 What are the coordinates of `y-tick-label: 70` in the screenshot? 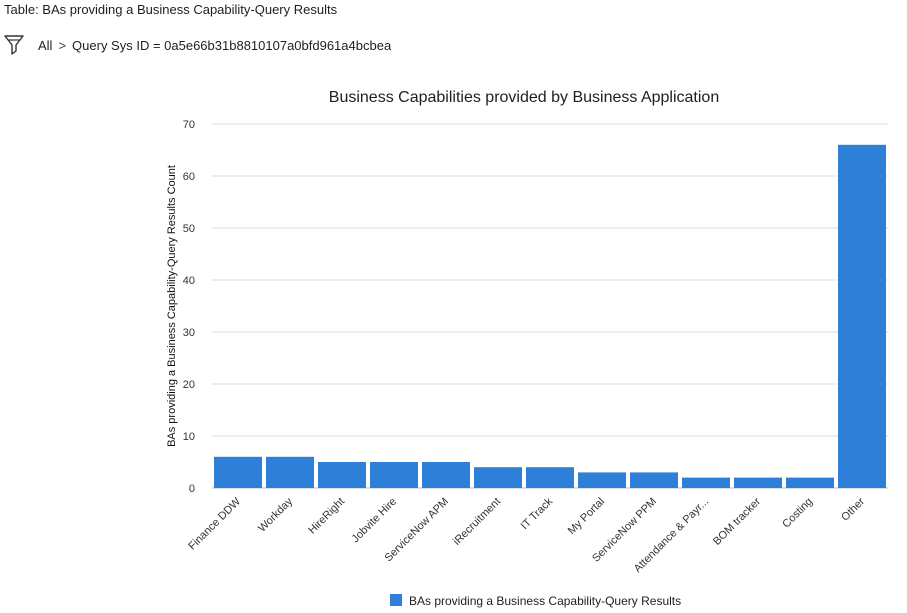 It's located at (189, 125).